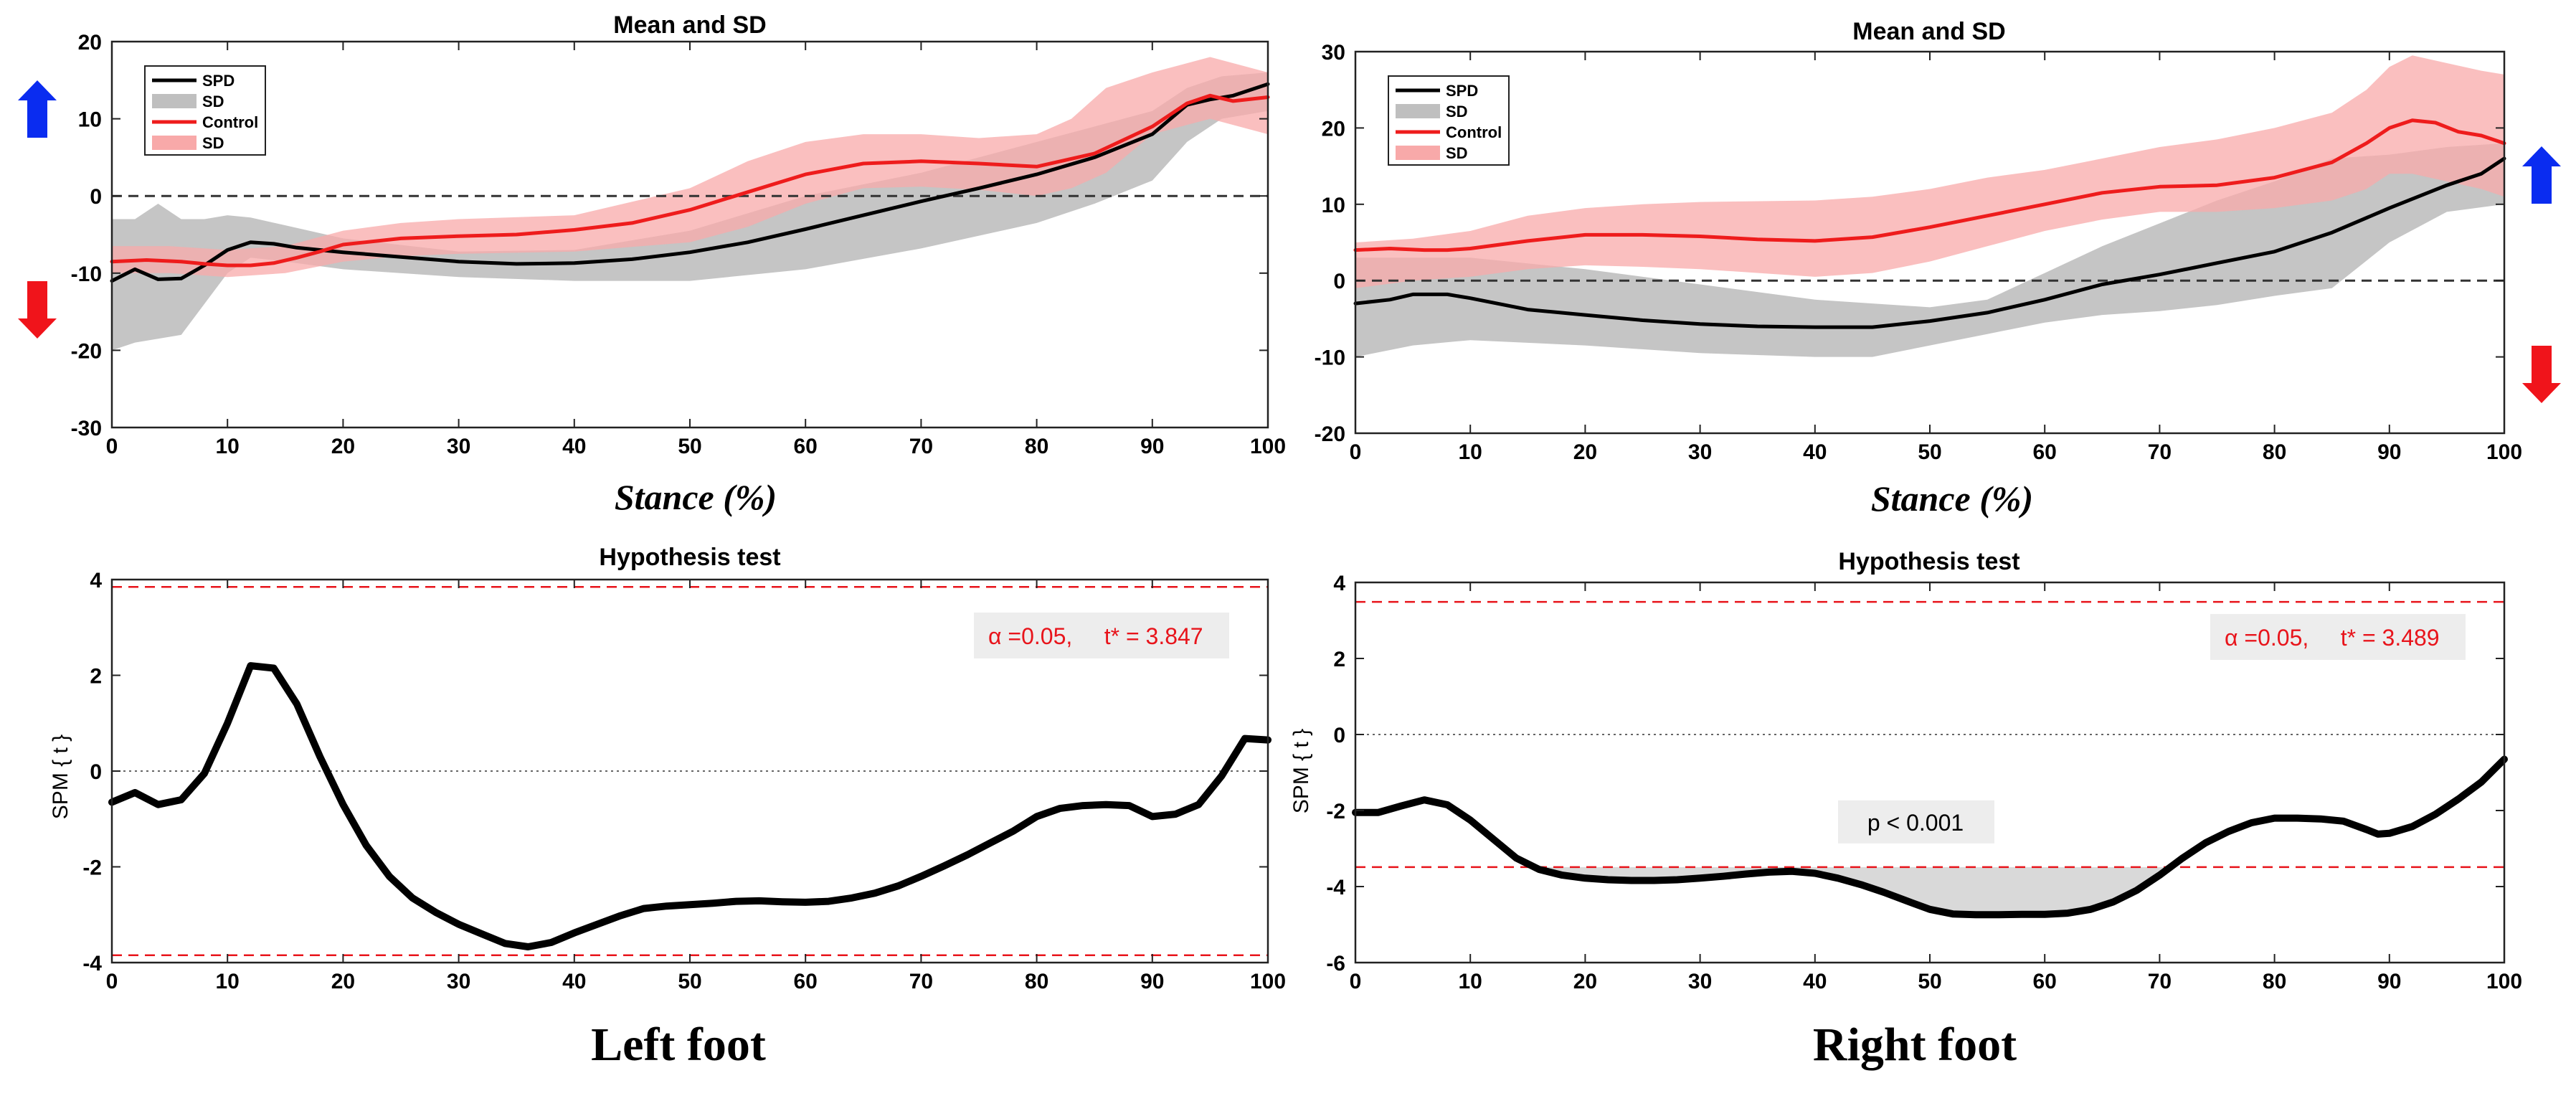 The image size is (2576, 1096). What do you see at coordinates (112, 447) in the screenshot?
I see `left-mean-xtick-label: 0` at bounding box center [112, 447].